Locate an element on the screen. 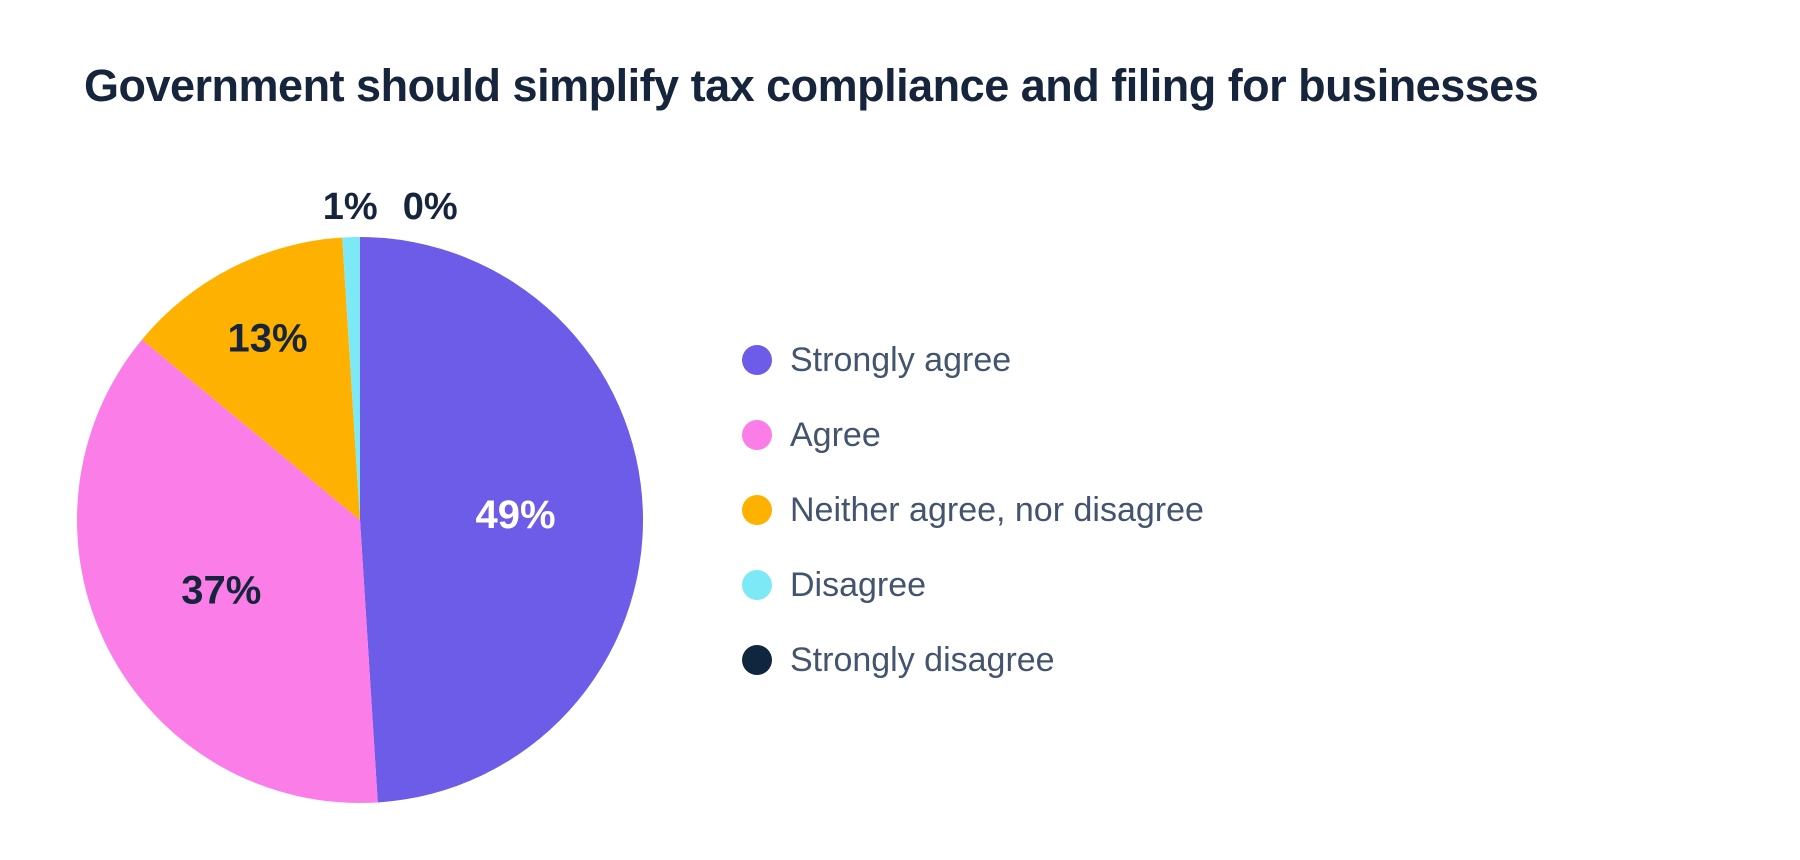 Image resolution: width=1800 pixels, height=860 pixels. legend-item-0: Strongly agree is located at coordinates (973, 360).